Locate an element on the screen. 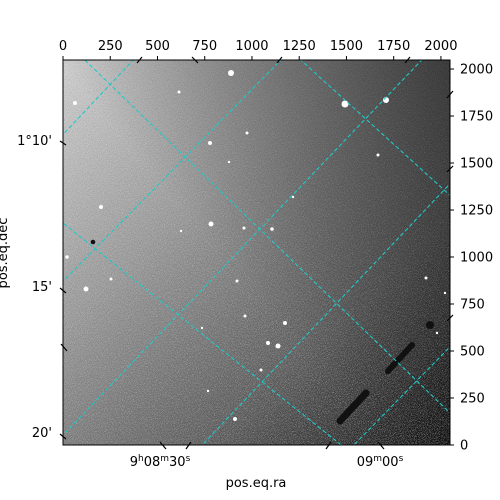 The height and width of the screenshot is (500, 500). x-axis-label: pos.eq.ra is located at coordinates (256, 483).